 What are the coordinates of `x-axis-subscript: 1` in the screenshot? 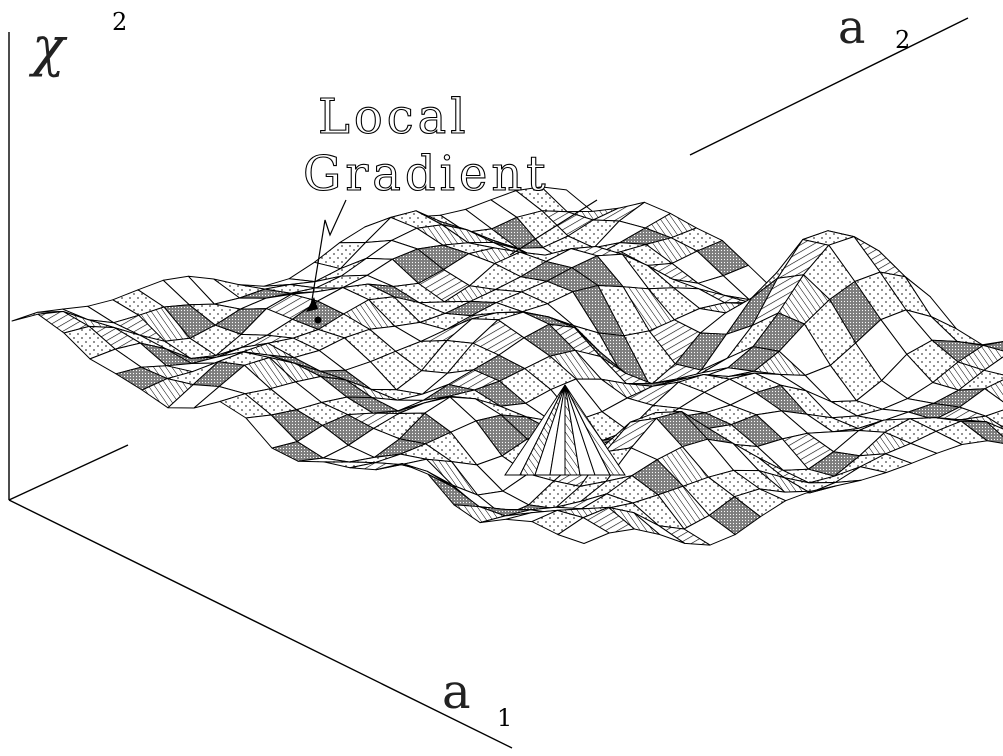 It's located at (505, 718).